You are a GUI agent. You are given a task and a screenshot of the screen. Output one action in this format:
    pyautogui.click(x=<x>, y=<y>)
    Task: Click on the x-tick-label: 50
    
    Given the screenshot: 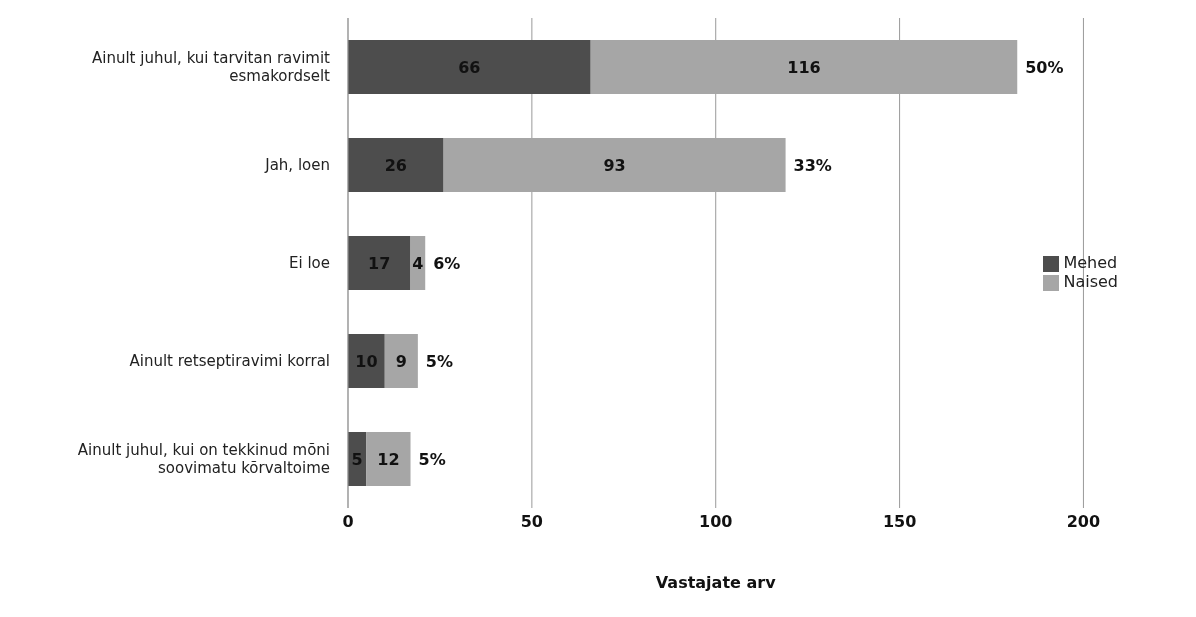 What is the action you would take?
    pyautogui.click(x=531, y=522)
    